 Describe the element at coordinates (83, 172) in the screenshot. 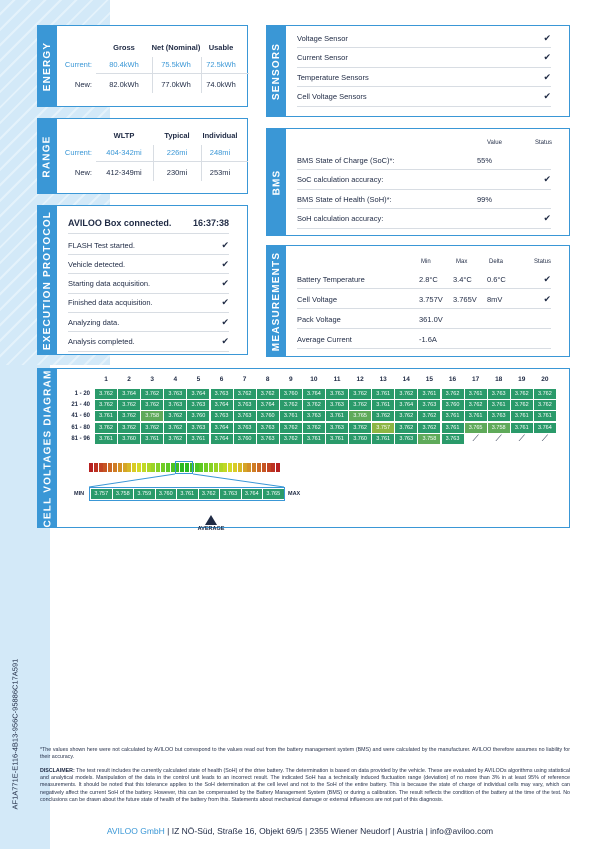

I see `range-row-label: New:` at that location.